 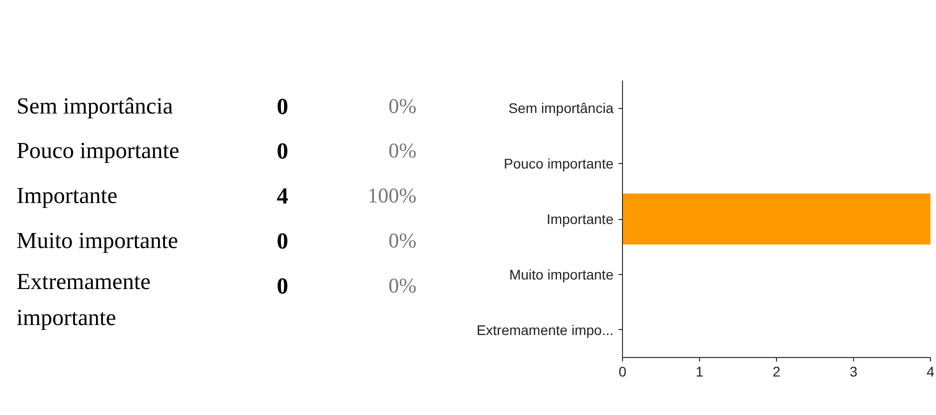 I want to click on x-tick-label: 0, so click(x=622, y=372).